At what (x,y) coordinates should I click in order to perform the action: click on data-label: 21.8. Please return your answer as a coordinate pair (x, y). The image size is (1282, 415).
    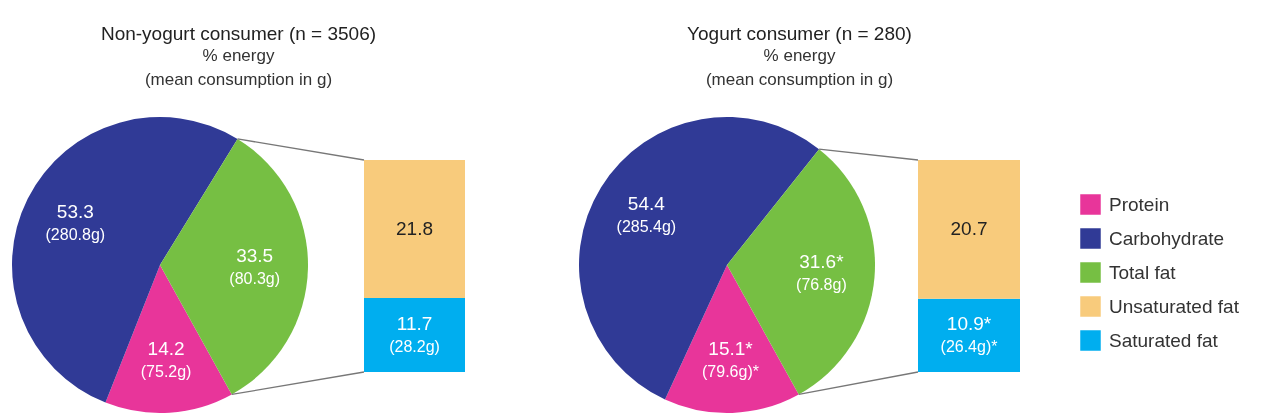
    Looking at the image, I should click on (414, 228).